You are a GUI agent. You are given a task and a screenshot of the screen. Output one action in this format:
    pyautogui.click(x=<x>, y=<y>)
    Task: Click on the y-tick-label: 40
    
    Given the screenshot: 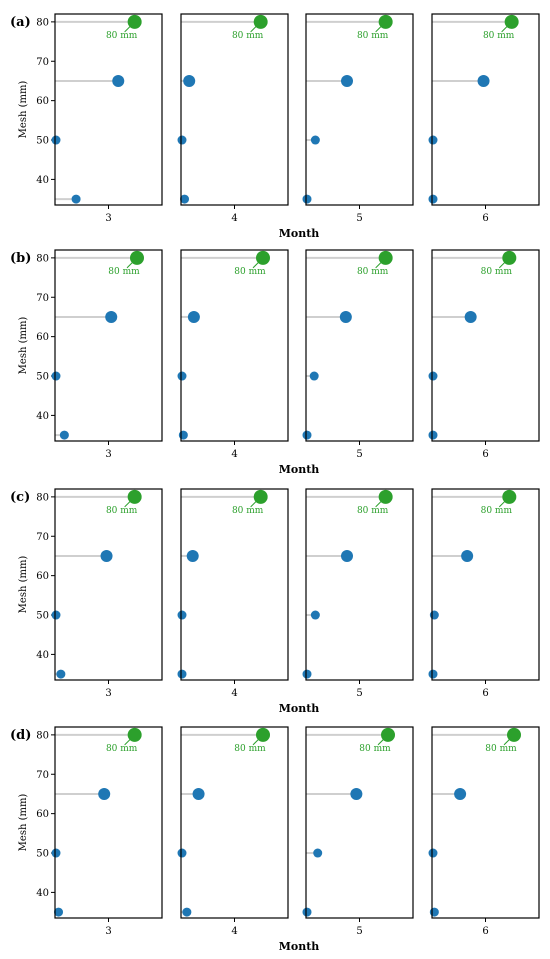 What is the action you would take?
    pyautogui.click(x=42, y=893)
    